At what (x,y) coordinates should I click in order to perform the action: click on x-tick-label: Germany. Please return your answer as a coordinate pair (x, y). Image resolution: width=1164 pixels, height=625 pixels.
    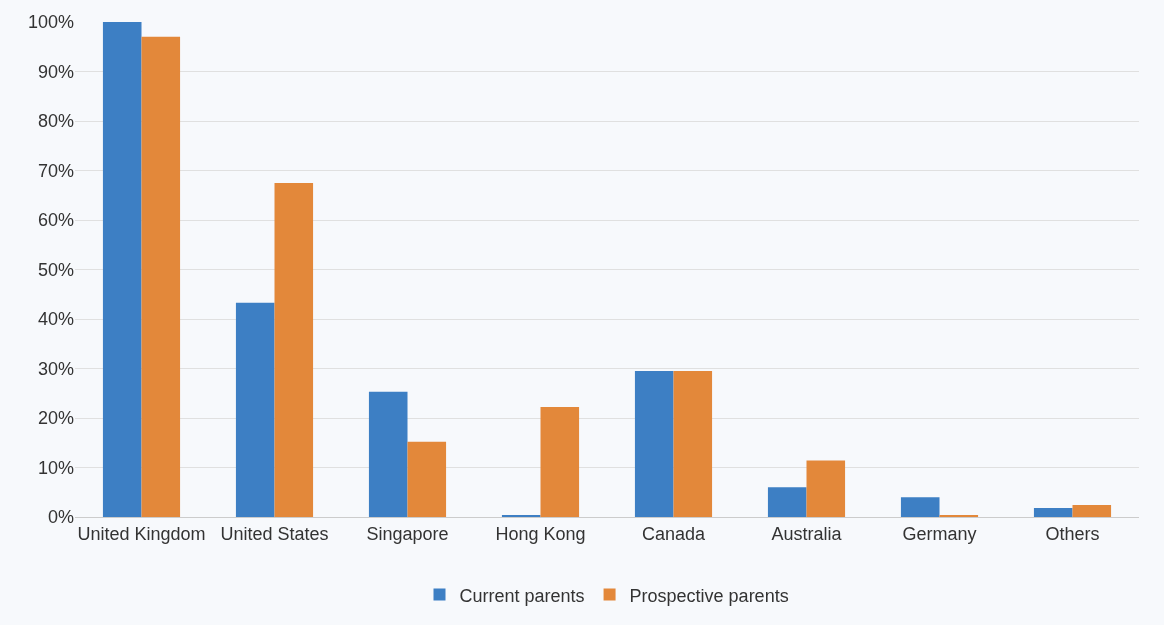
    Looking at the image, I should click on (939, 533).